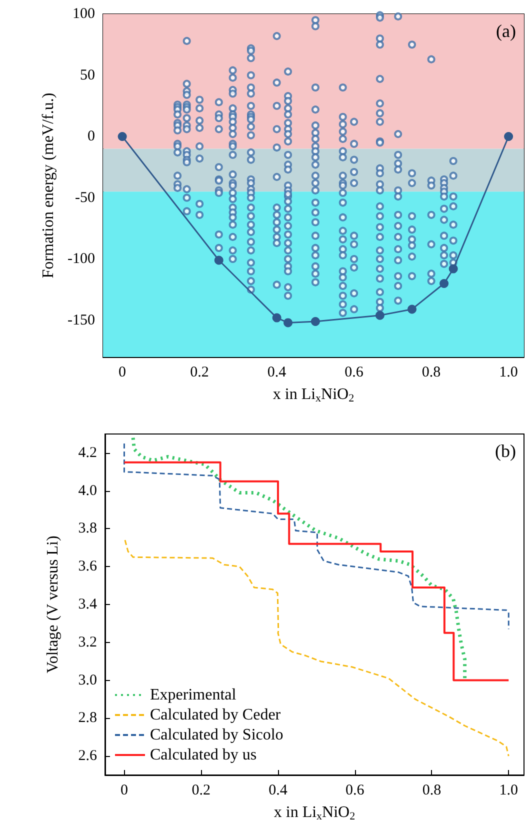  I want to click on y-tick-label: 4.0, so click(87, 490).